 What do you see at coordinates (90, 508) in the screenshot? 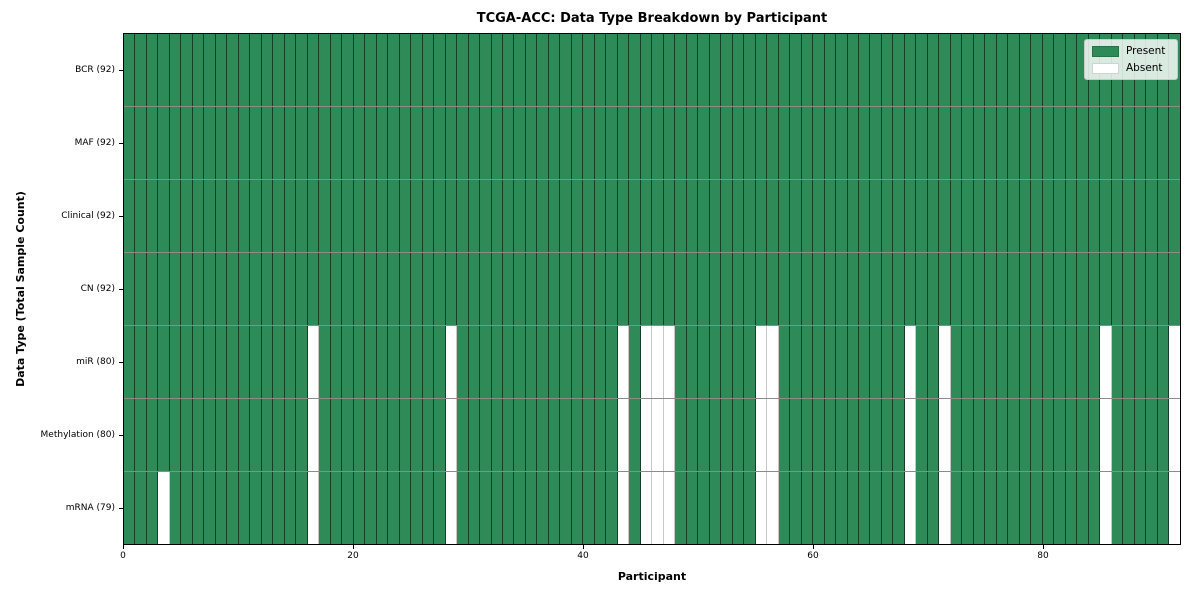
I see `y-tick-label: mRNA (79)` at bounding box center [90, 508].